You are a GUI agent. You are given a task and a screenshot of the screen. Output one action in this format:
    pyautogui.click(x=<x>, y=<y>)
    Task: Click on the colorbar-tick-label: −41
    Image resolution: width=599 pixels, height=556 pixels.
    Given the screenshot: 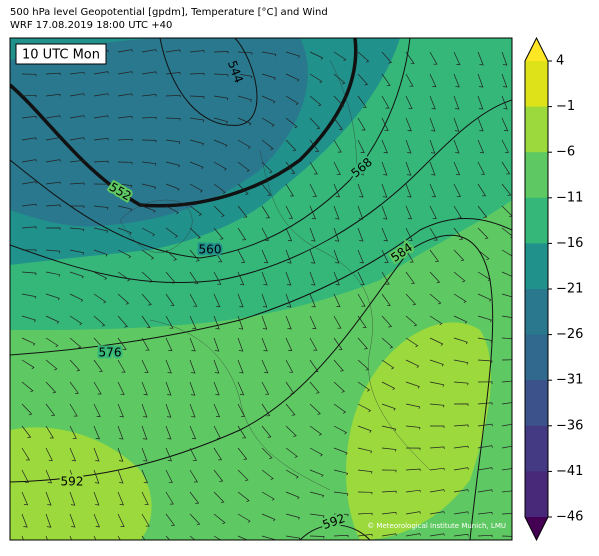 What is the action you would take?
    pyautogui.click(x=569, y=471)
    